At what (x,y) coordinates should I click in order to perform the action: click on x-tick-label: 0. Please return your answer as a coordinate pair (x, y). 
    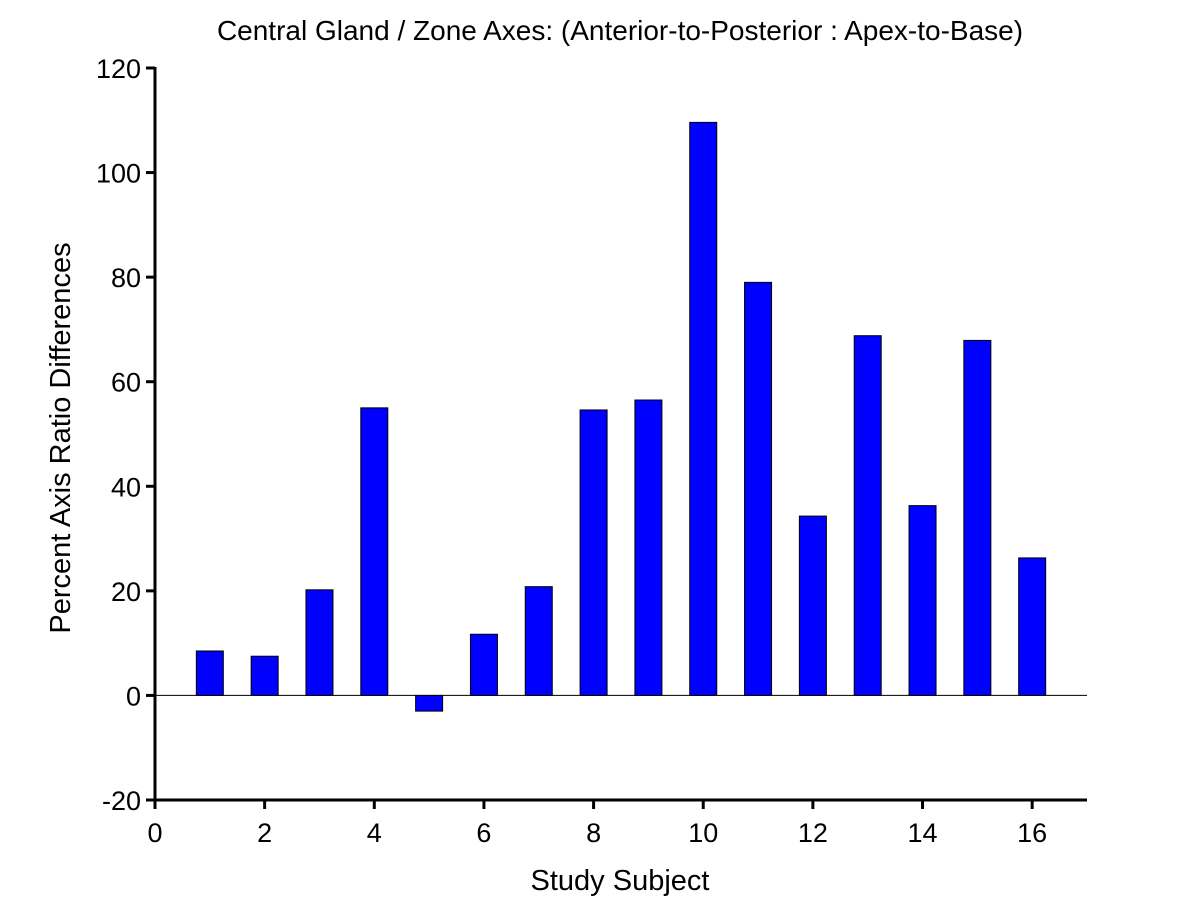
    Looking at the image, I should click on (154, 833).